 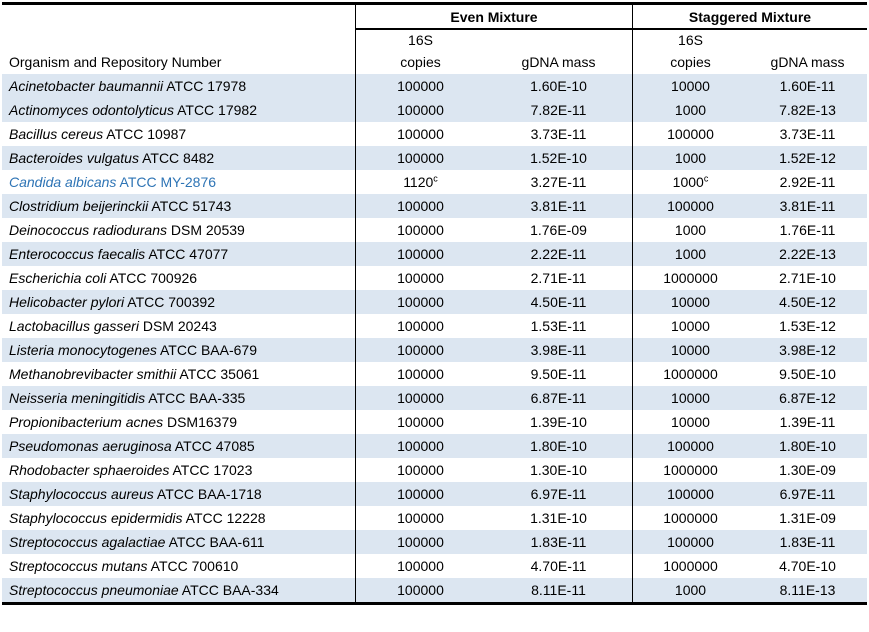 I want to click on even-mass-cell: 6.87E-11, so click(x=558, y=398).